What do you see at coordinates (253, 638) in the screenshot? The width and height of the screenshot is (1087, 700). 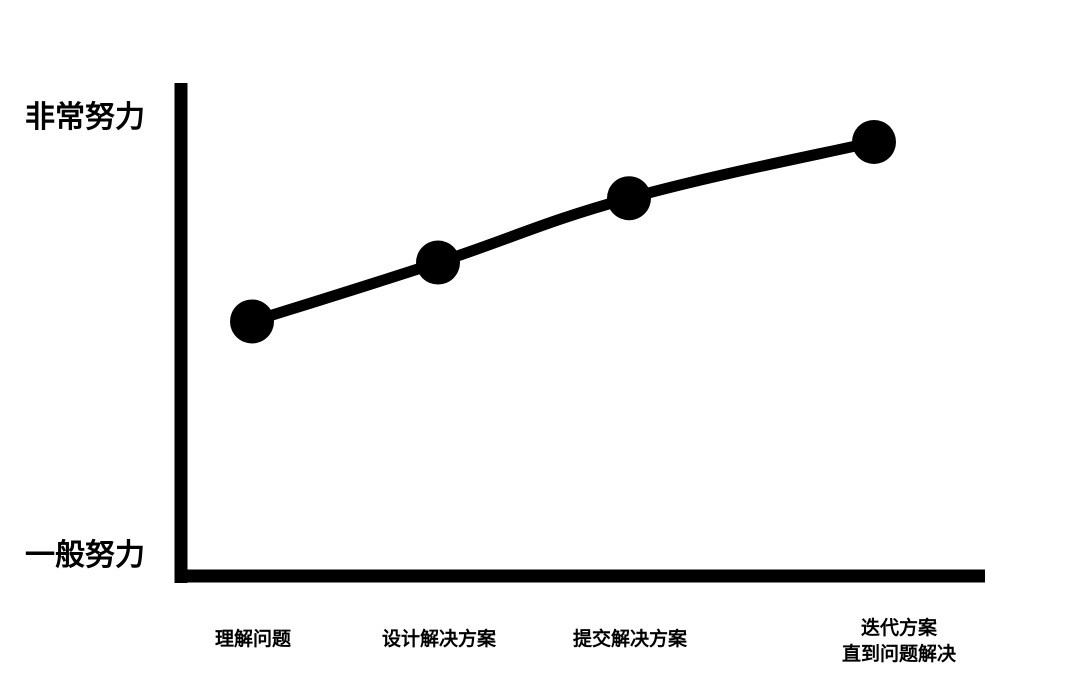 I see `x-tick-label-1: 理解问题` at bounding box center [253, 638].